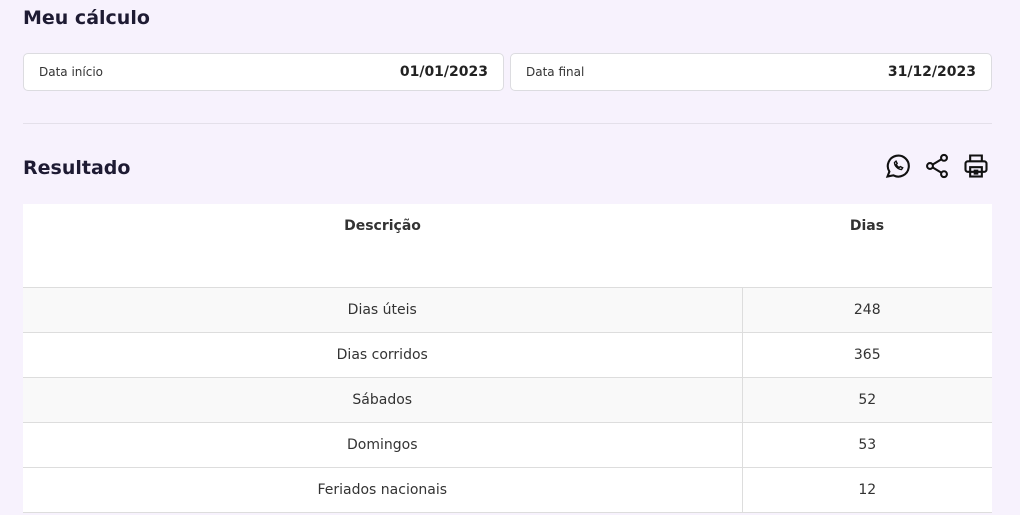  I want to click on row-description: Dias úteis, so click(382, 310).